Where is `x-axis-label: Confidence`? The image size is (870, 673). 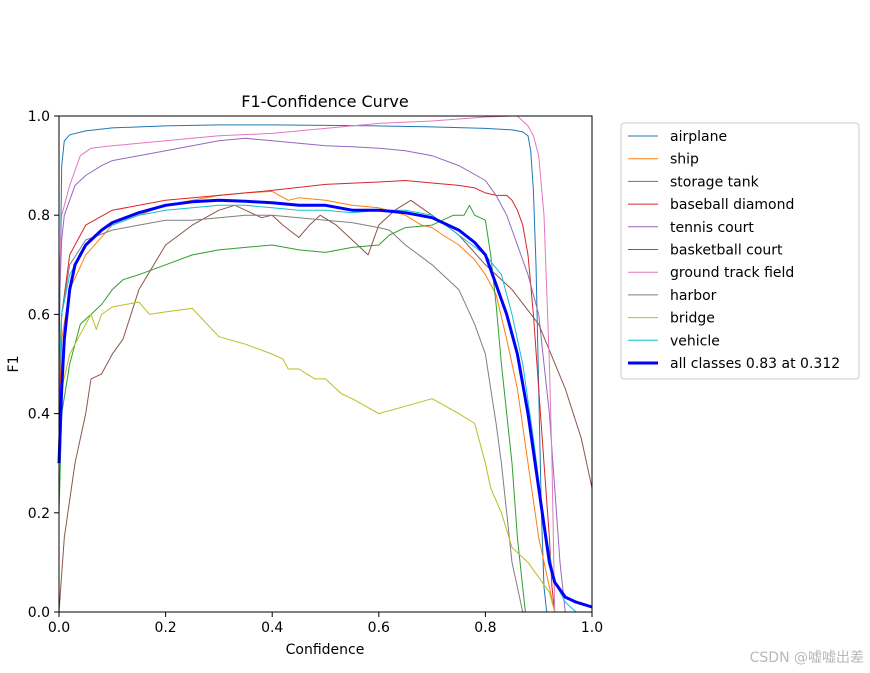 x-axis-label: Confidence is located at coordinates (325, 650).